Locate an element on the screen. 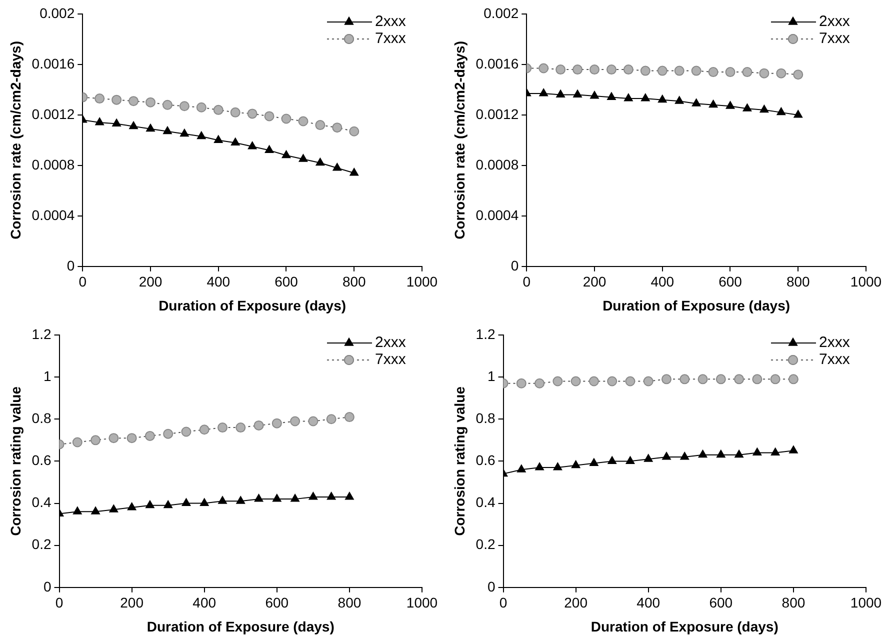 Image resolution: width=889 pixels, height=643 pixels. y-tick-label: 0.8 is located at coordinates (42, 418).